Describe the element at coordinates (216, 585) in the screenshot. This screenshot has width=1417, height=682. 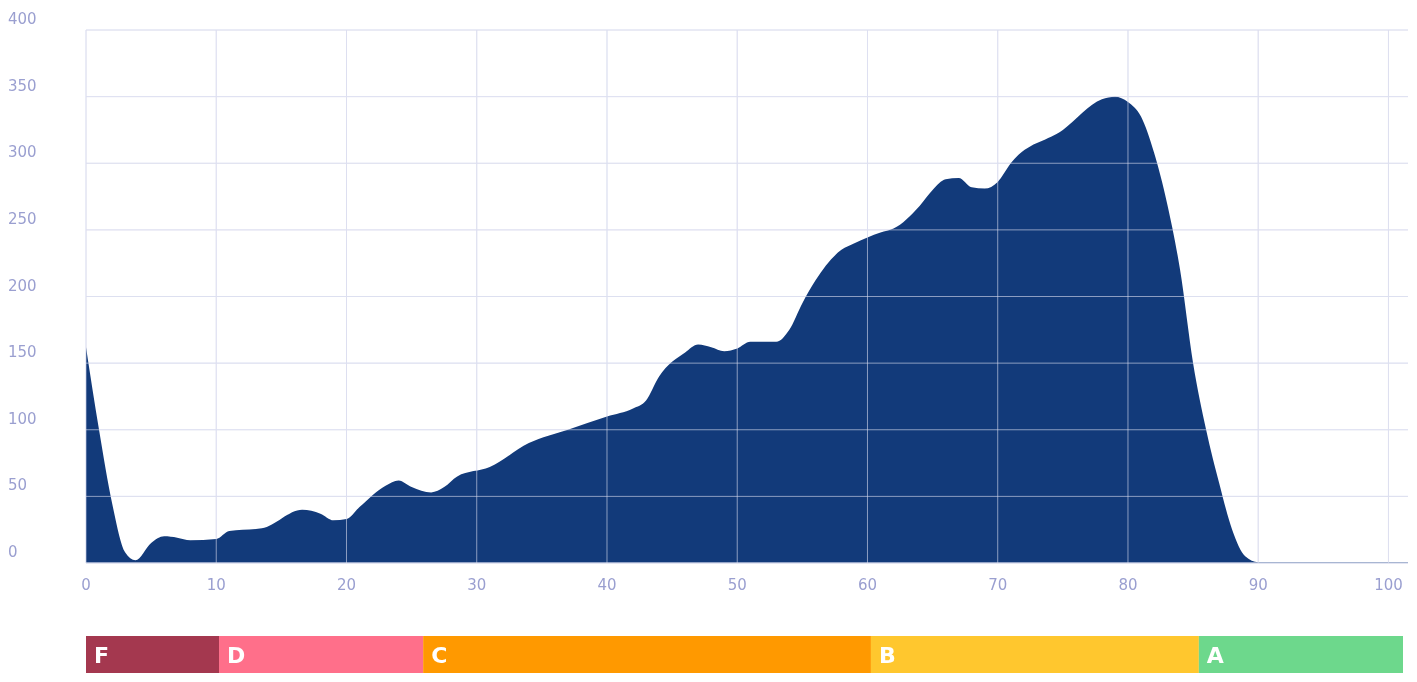
I see `x-tick-label: 10` at that location.